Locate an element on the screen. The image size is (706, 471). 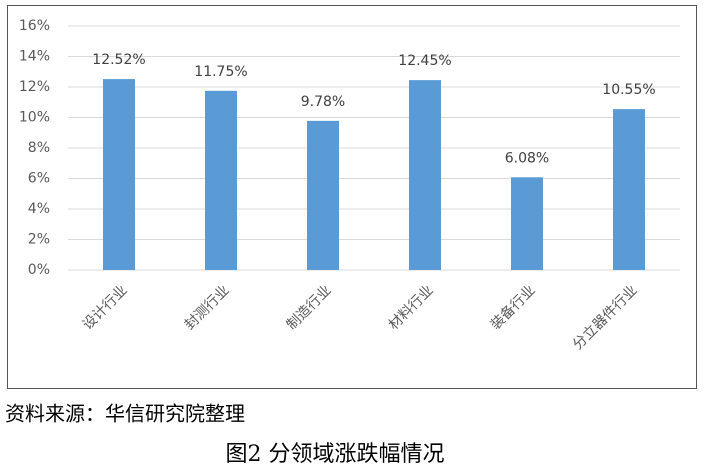
y-tick-label: 6% is located at coordinates (39, 179).